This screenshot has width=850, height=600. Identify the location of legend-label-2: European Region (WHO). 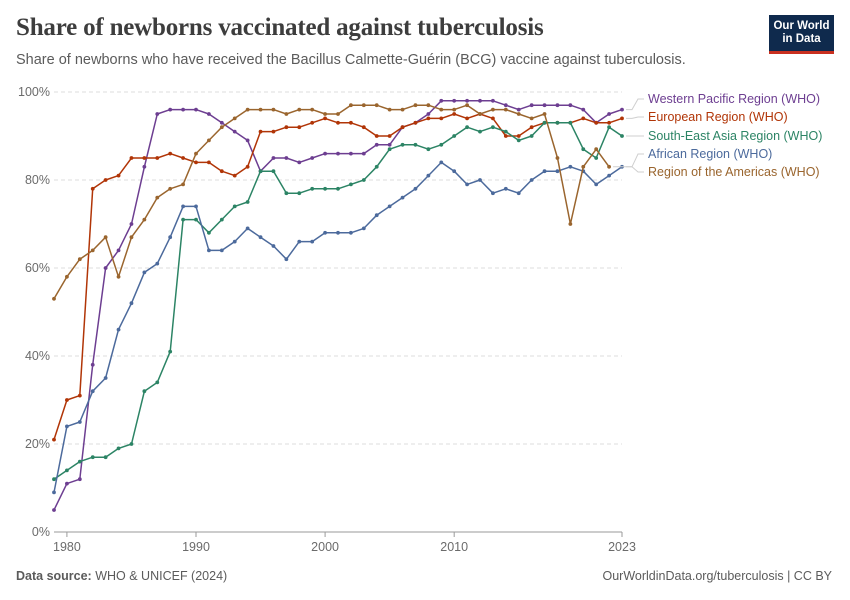
(718, 117).